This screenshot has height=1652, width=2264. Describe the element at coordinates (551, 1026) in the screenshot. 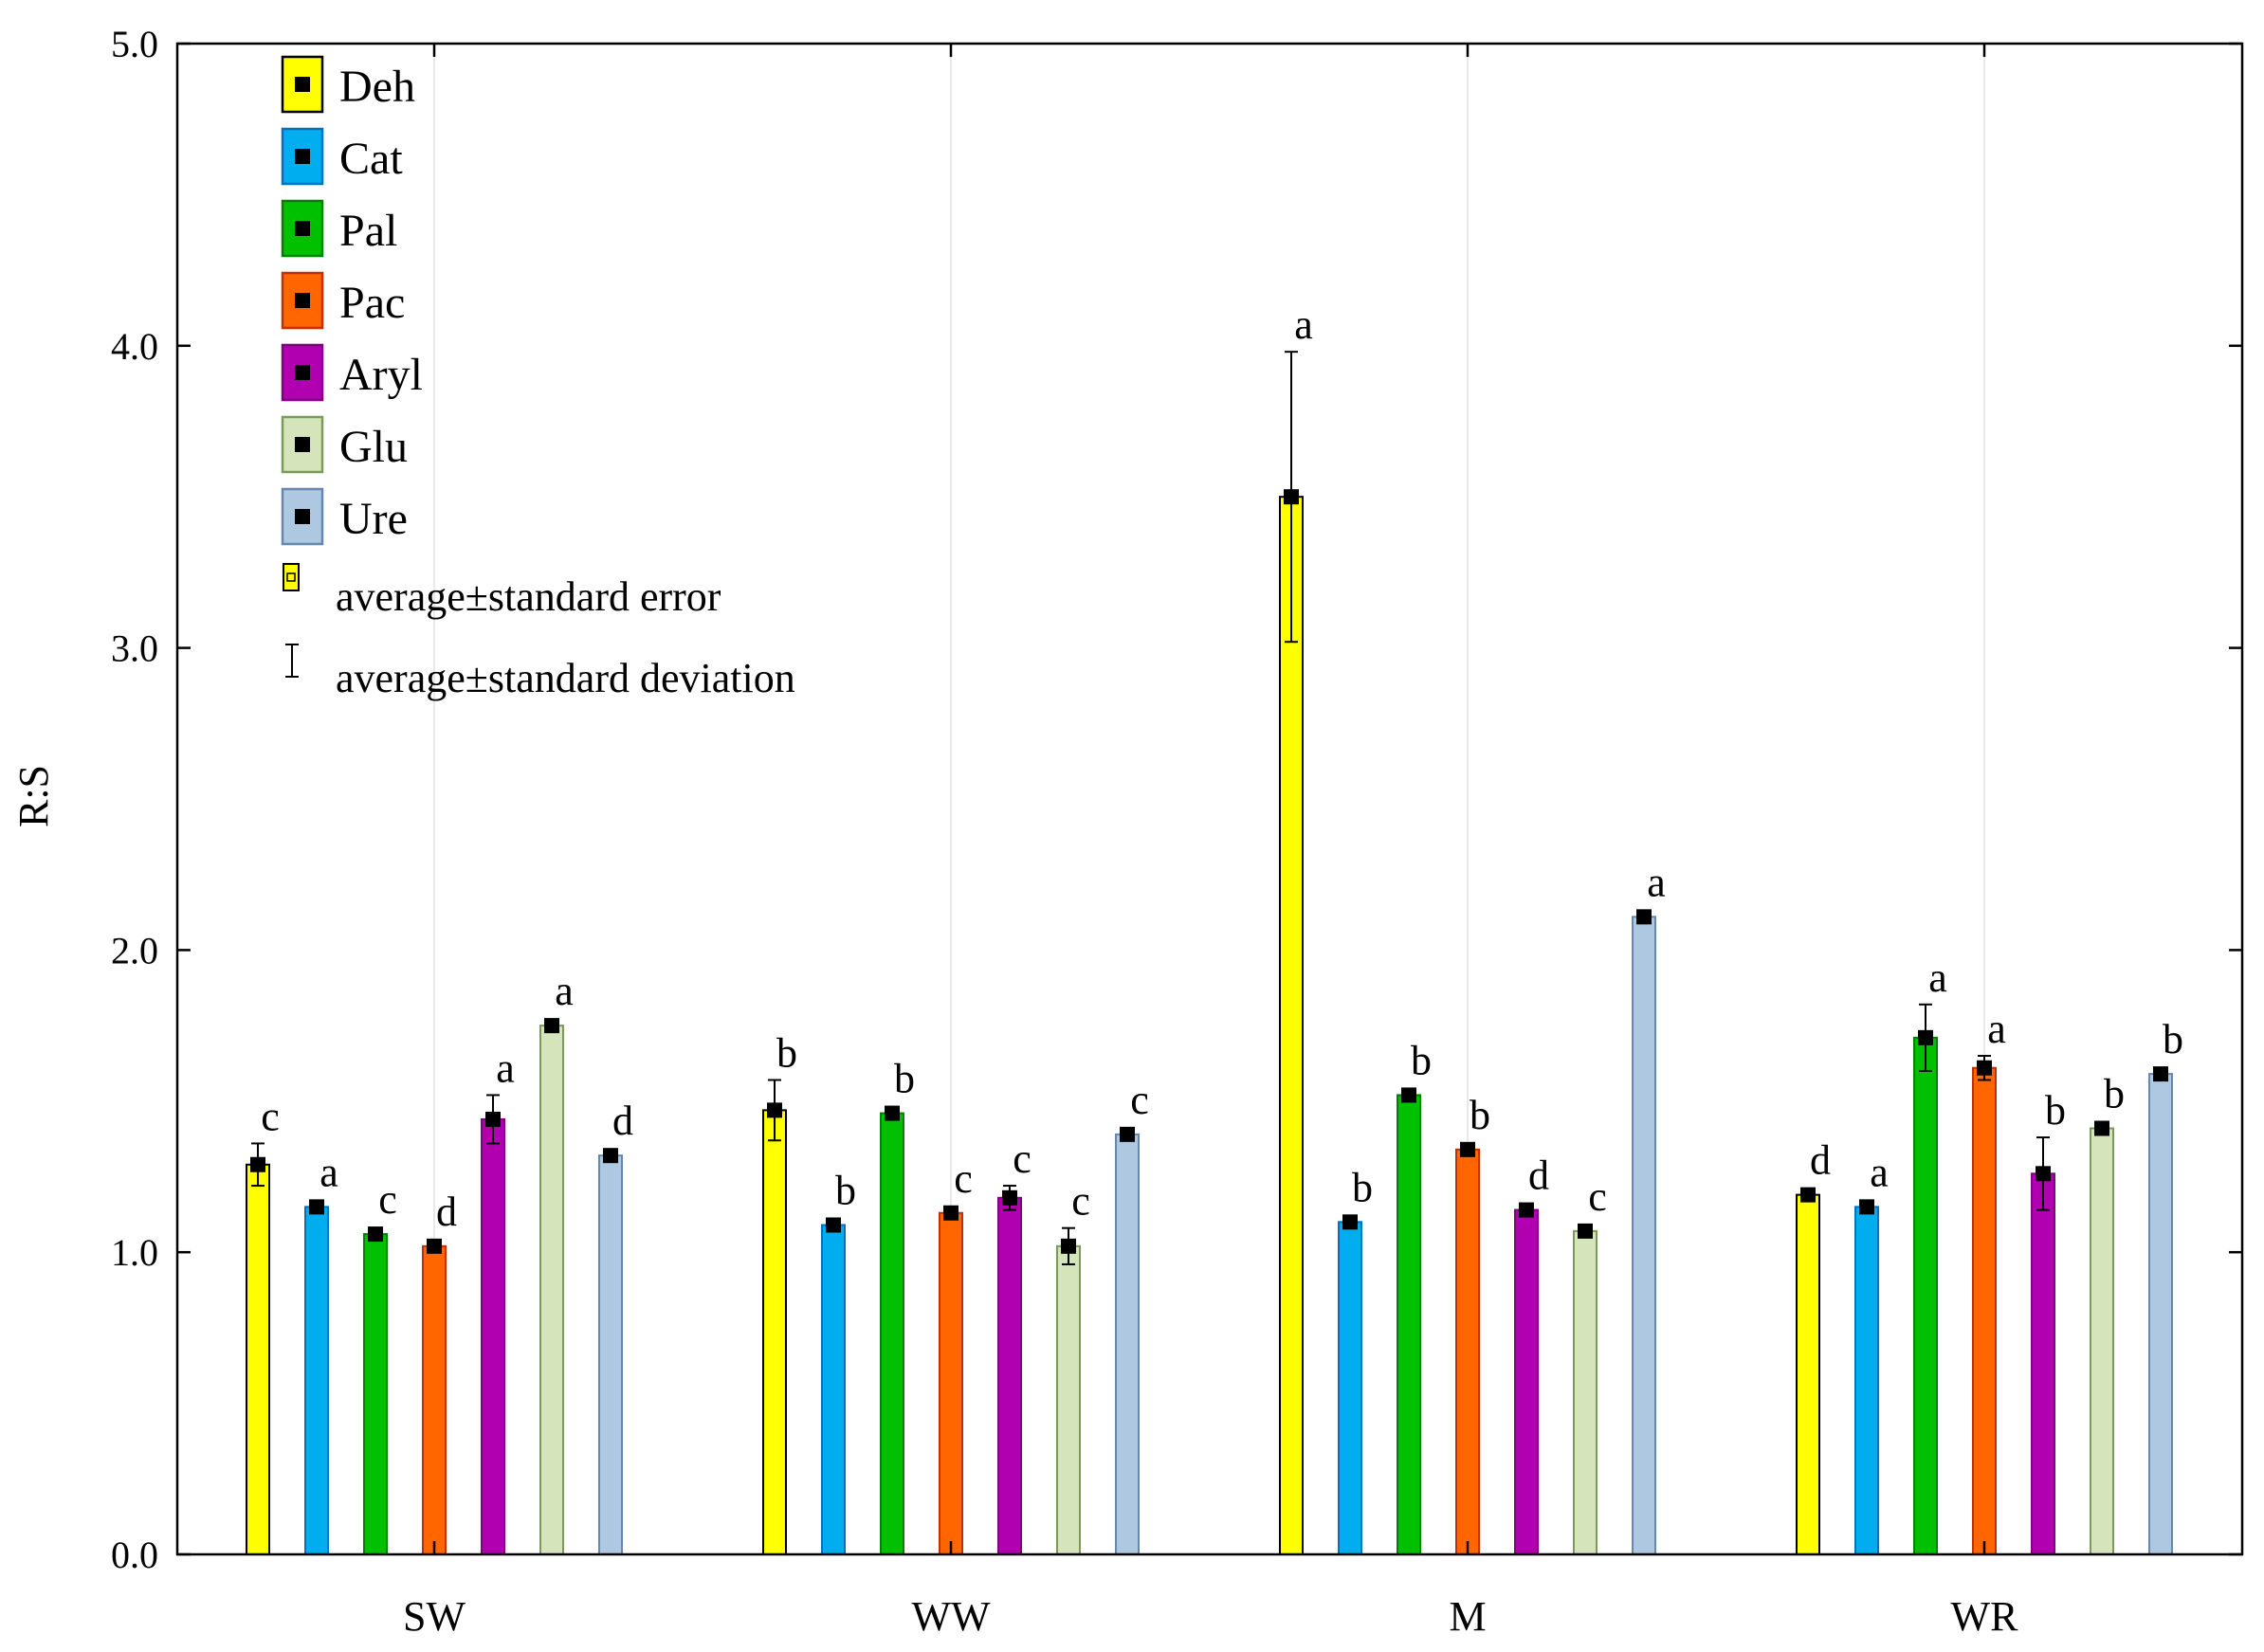

I see `mean-marker-glu-sw` at that location.